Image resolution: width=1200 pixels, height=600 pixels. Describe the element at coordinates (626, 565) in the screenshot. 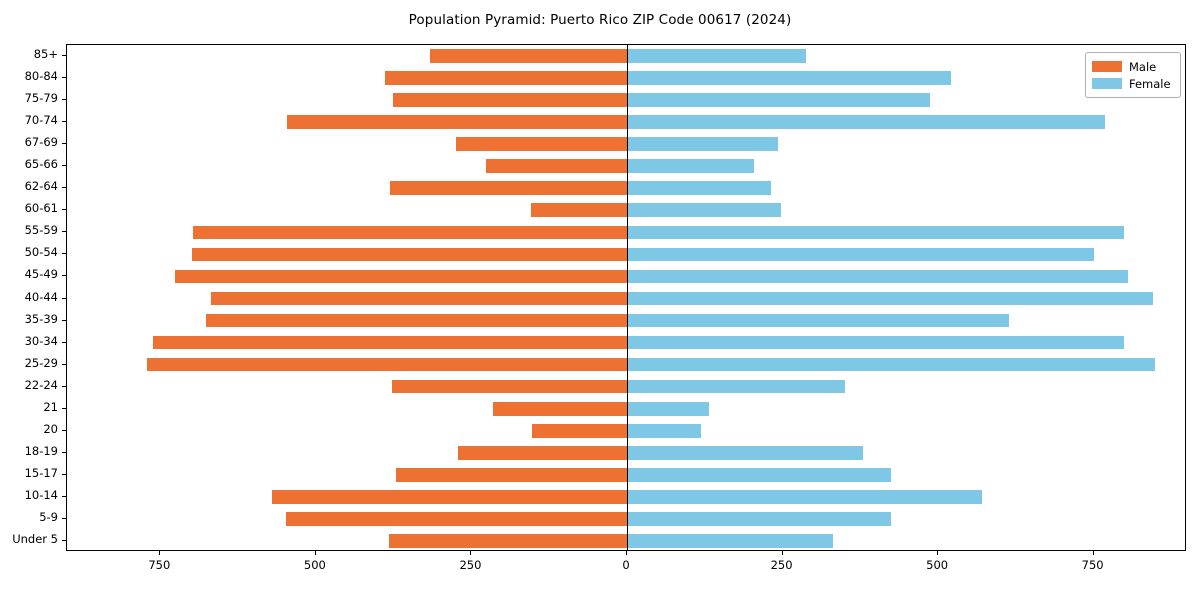

I see `x-tick-label: 0` at that location.